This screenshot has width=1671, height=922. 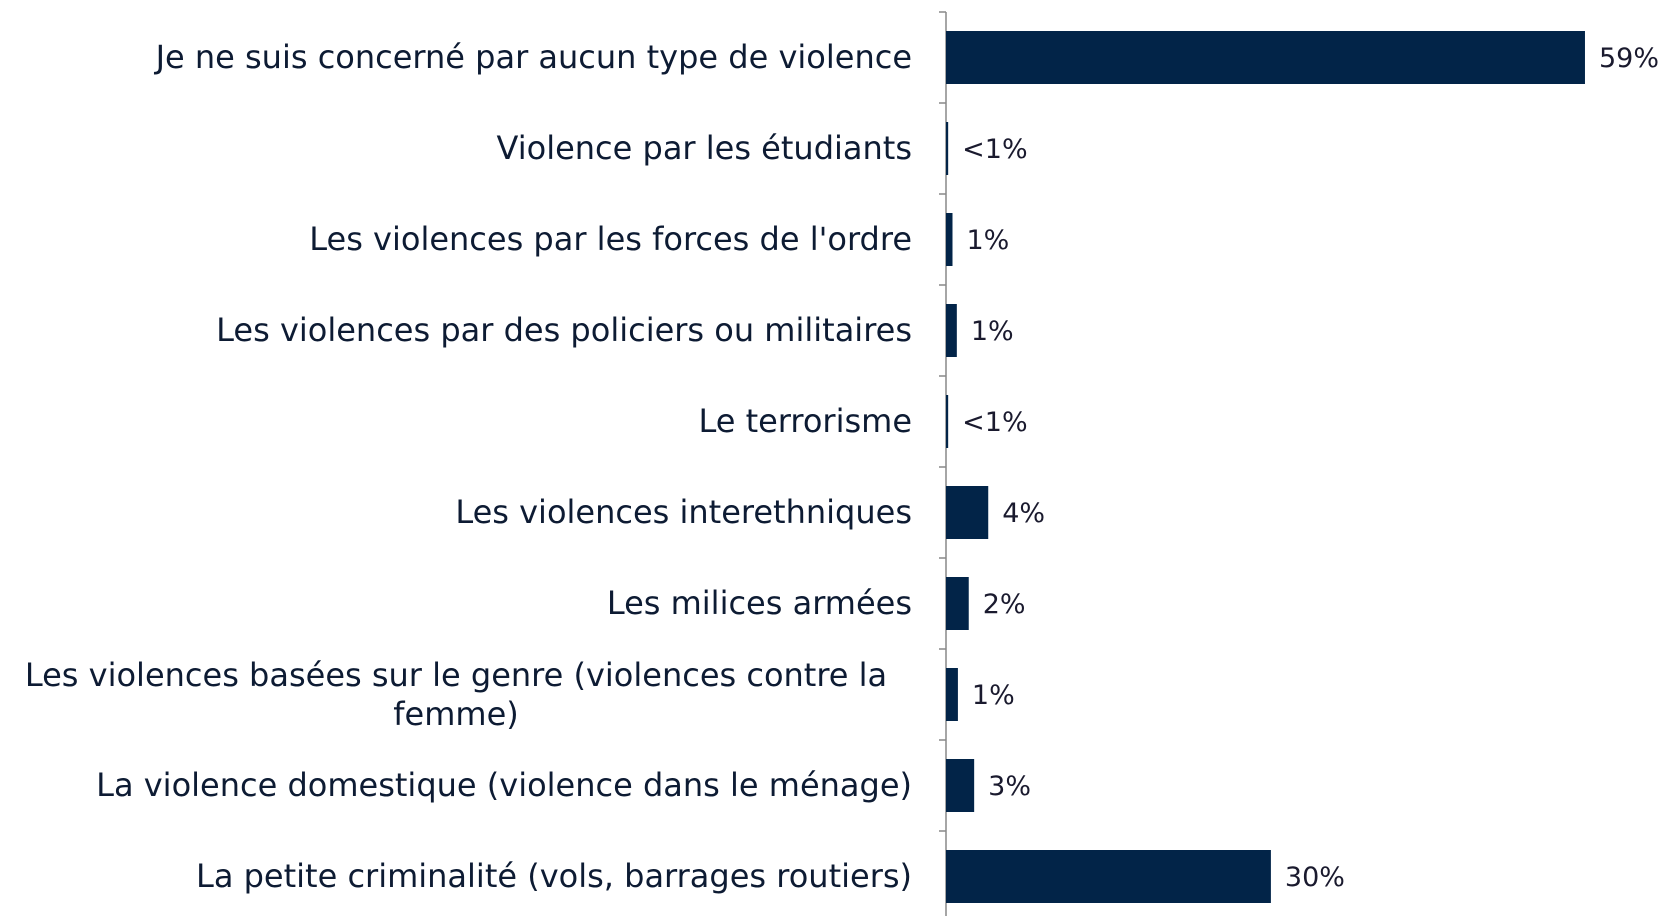 I want to click on category-label: Les violences par les forces de l'ordre, so click(x=456, y=239).